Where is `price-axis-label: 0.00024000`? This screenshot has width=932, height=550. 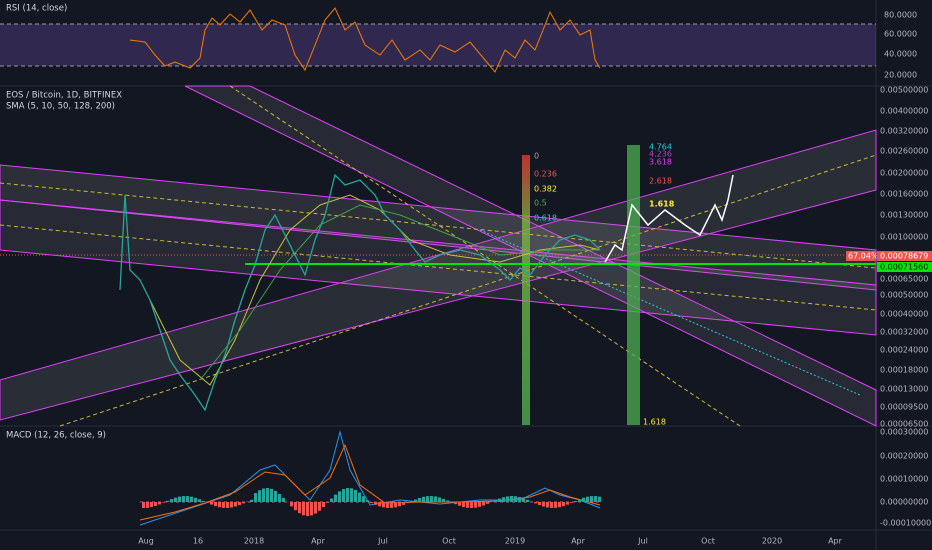 price-axis-label: 0.00024000 is located at coordinates (904, 350).